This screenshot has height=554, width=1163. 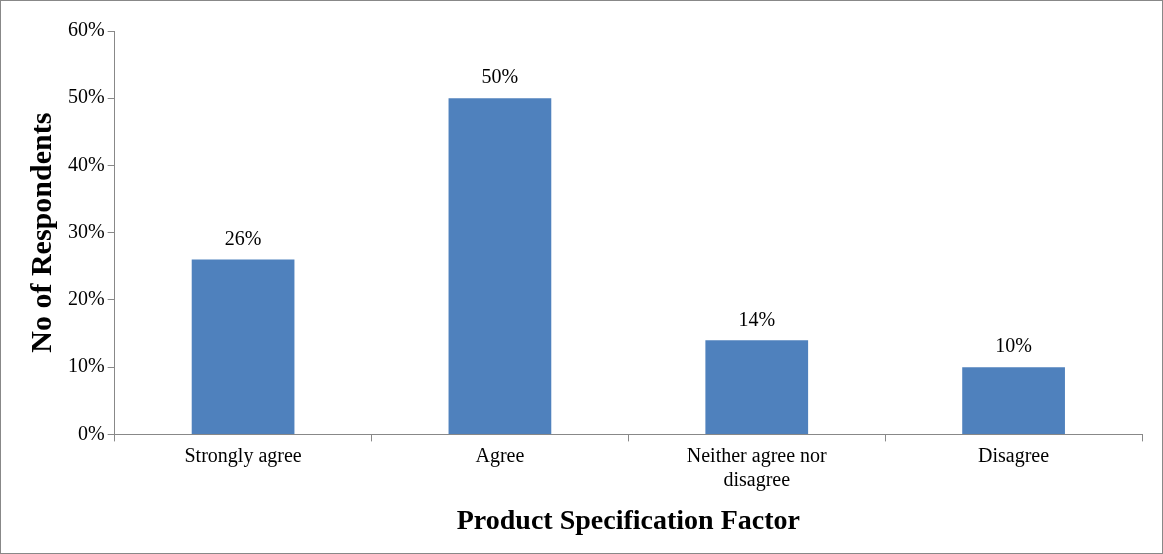 What do you see at coordinates (1014, 455) in the screenshot?
I see `x-tick-label: Disagree` at bounding box center [1014, 455].